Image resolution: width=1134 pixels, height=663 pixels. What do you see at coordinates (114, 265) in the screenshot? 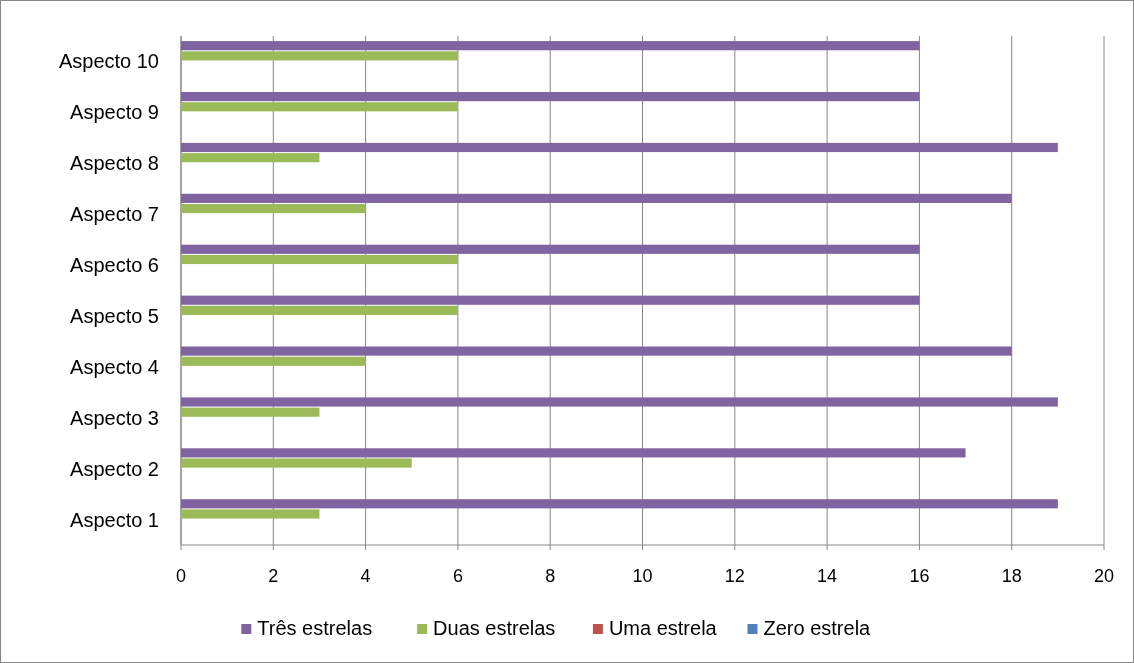
I see `y-tick-label: Aspecto 6` at bounding box center [114, 265].